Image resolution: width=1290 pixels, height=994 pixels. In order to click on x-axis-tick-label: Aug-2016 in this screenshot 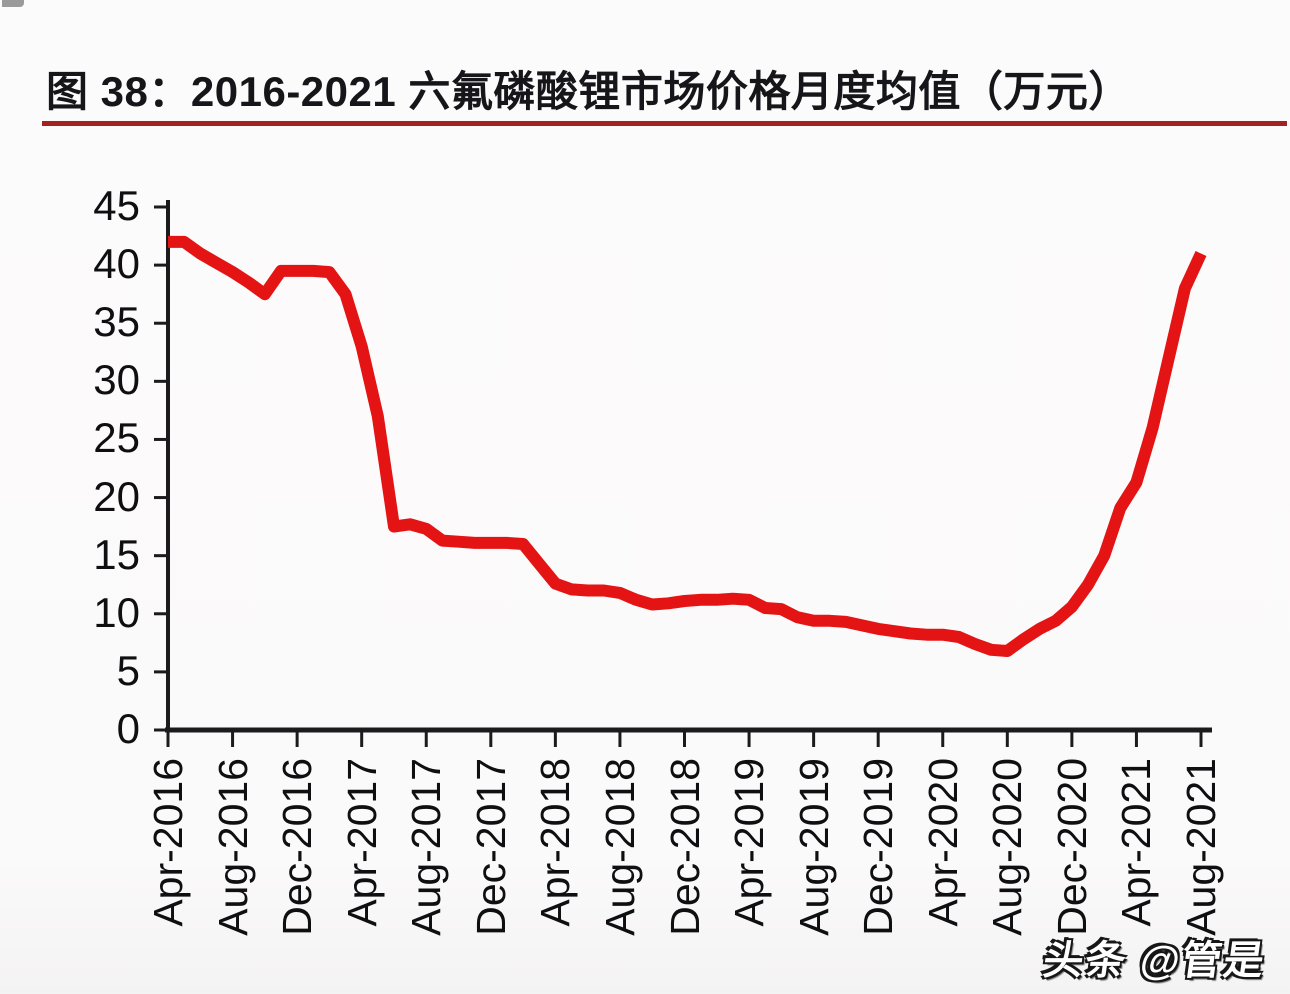, I will do `click(232, 847)`.